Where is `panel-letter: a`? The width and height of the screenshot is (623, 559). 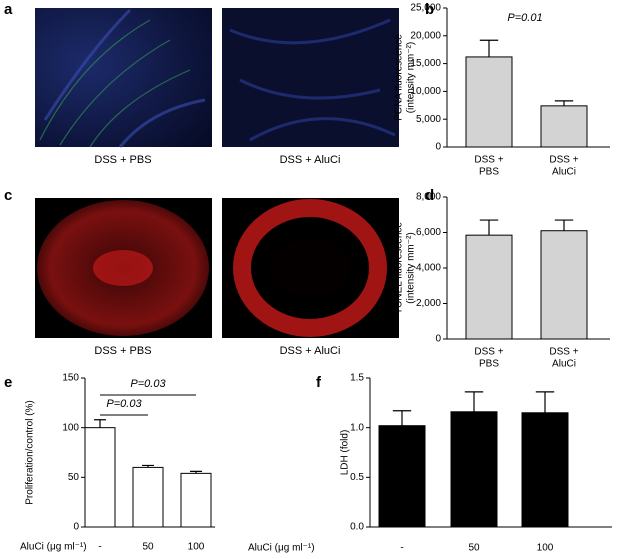
panel-letter: a is located at coordinates (8, 9).